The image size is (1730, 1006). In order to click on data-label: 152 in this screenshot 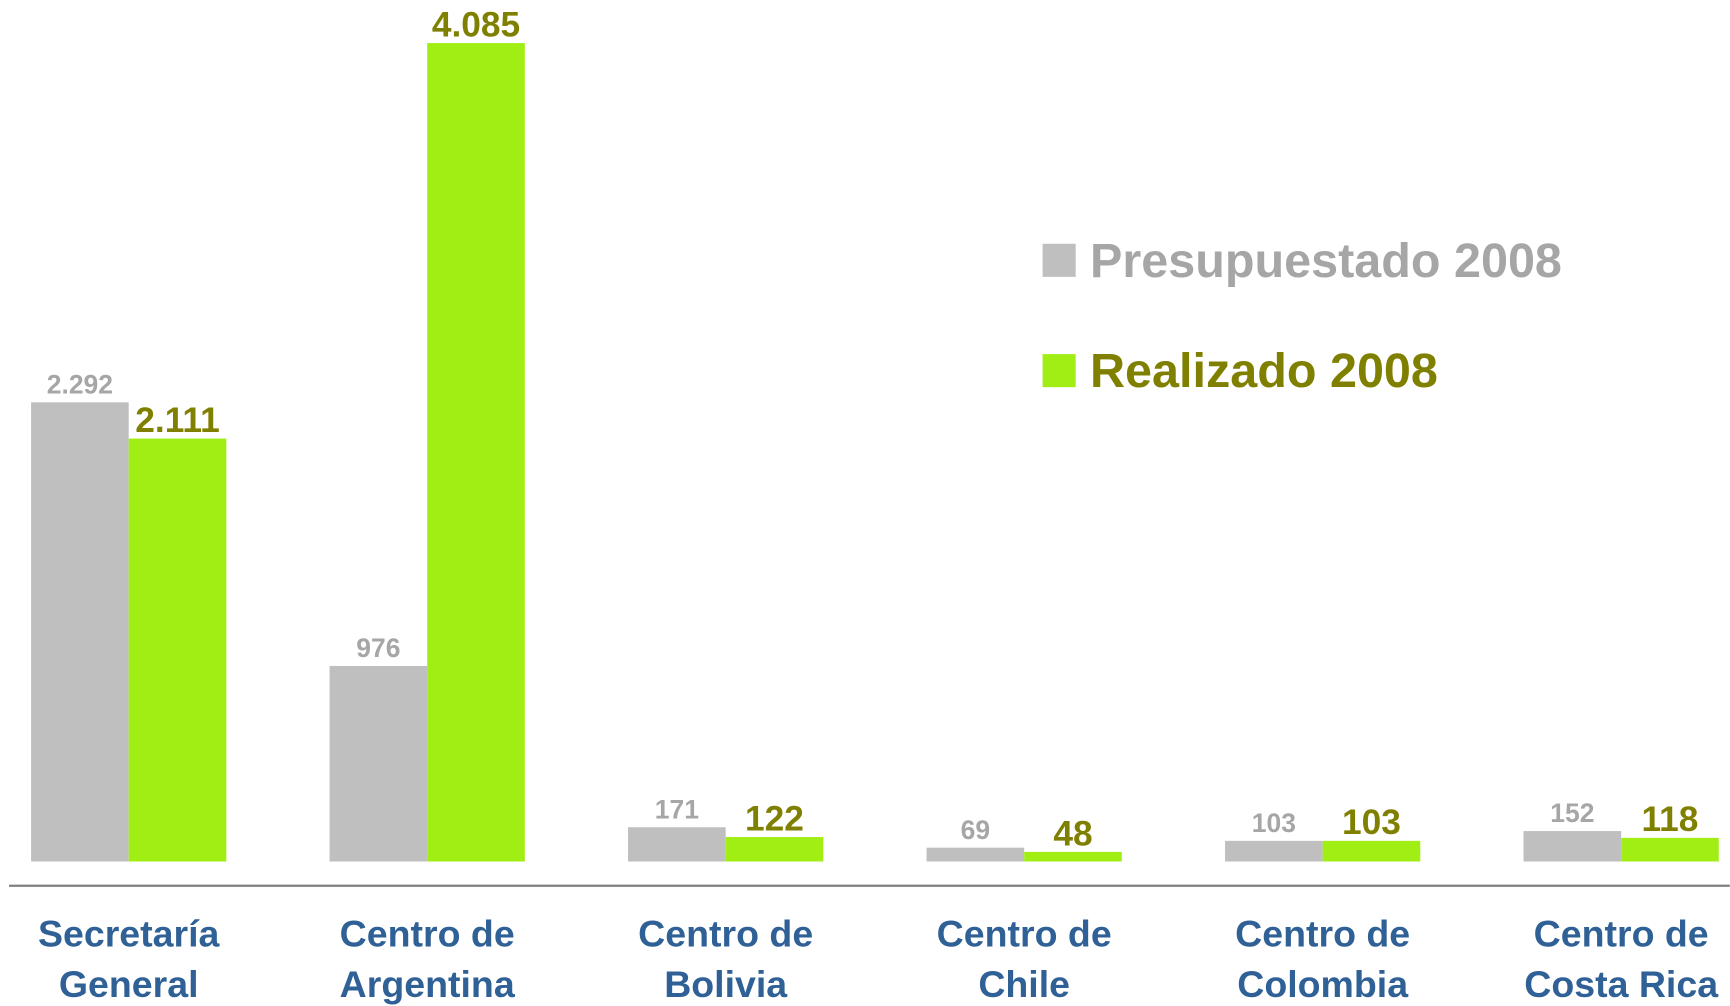, I will do `click(1572, 813)`.